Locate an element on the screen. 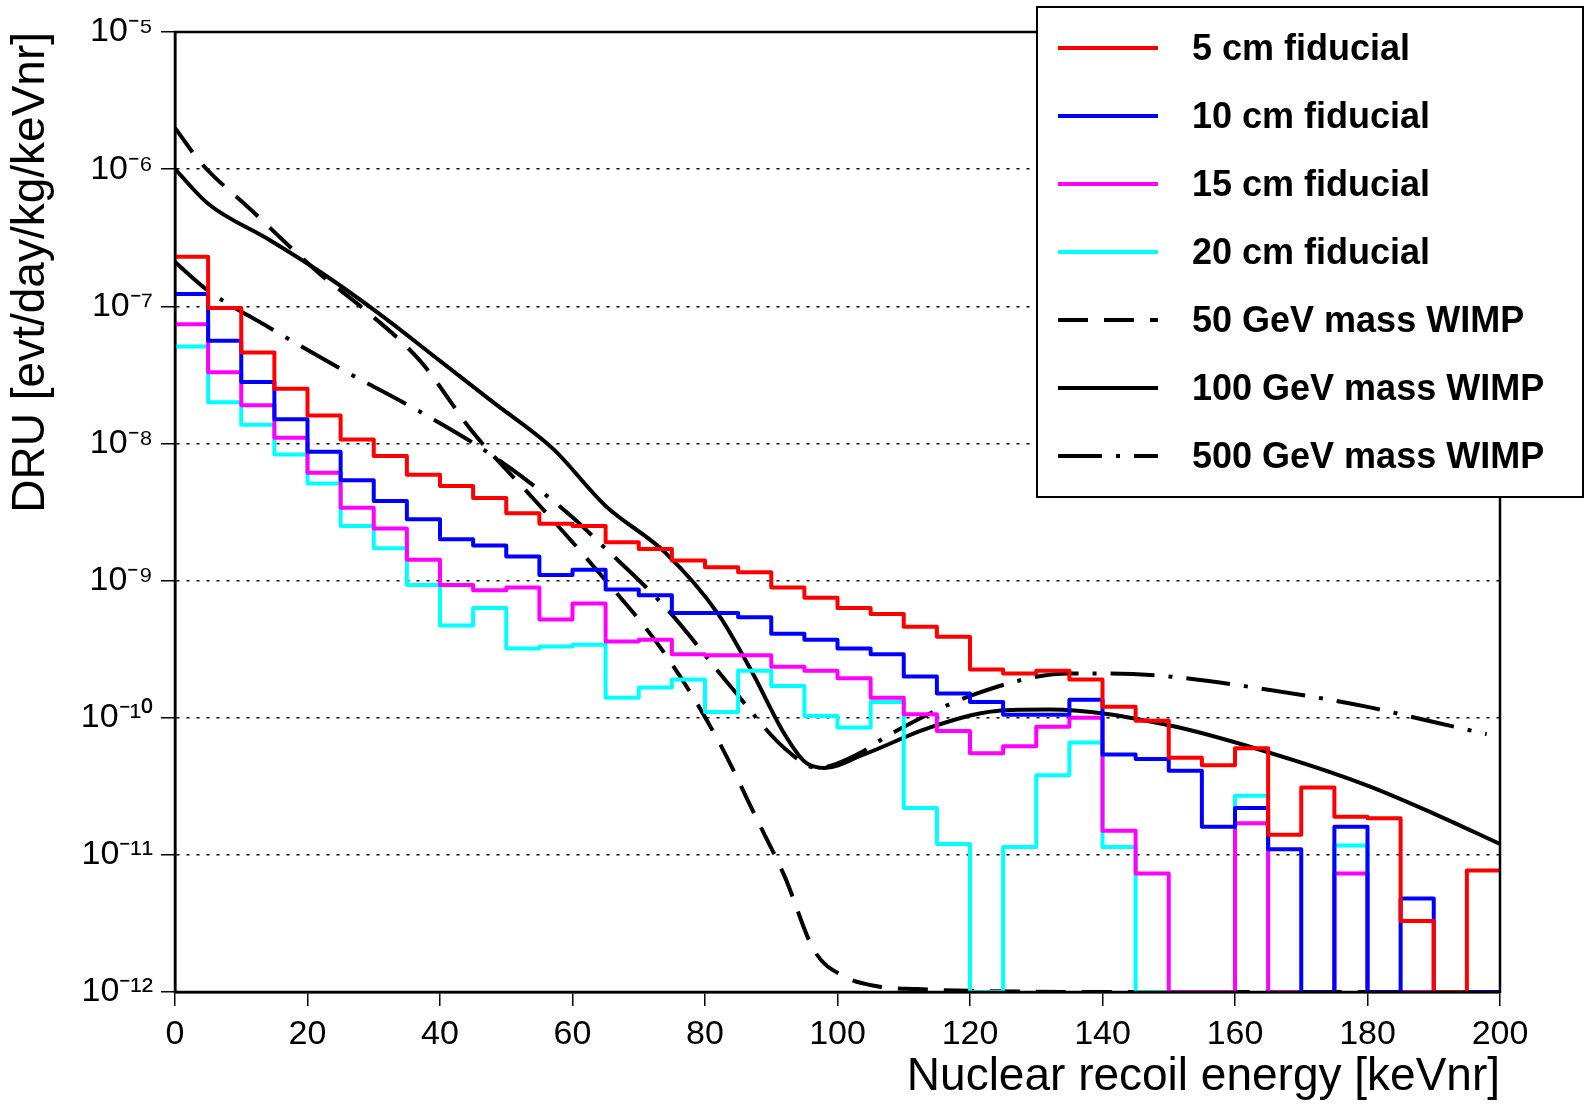 The image size is (1596, 1109). y-tick-label: 10⁻⁸ is located at coordinates (121, 440).